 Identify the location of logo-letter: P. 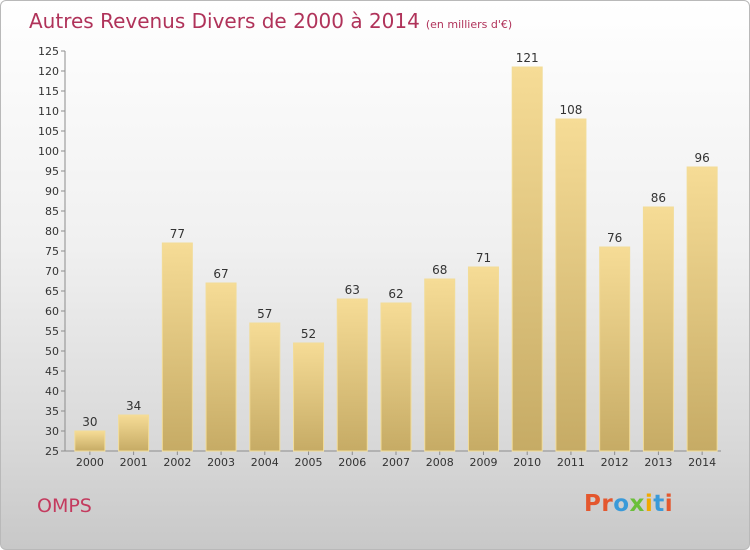
(593, 504).